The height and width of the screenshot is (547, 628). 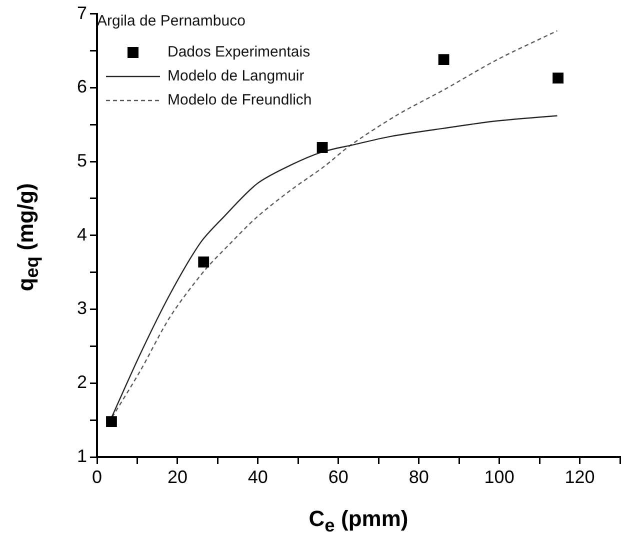 What do you see at coordinates (81, 234) in the screenshot?
I see `y-tick-label: 4` at bounding box center [81, 234].